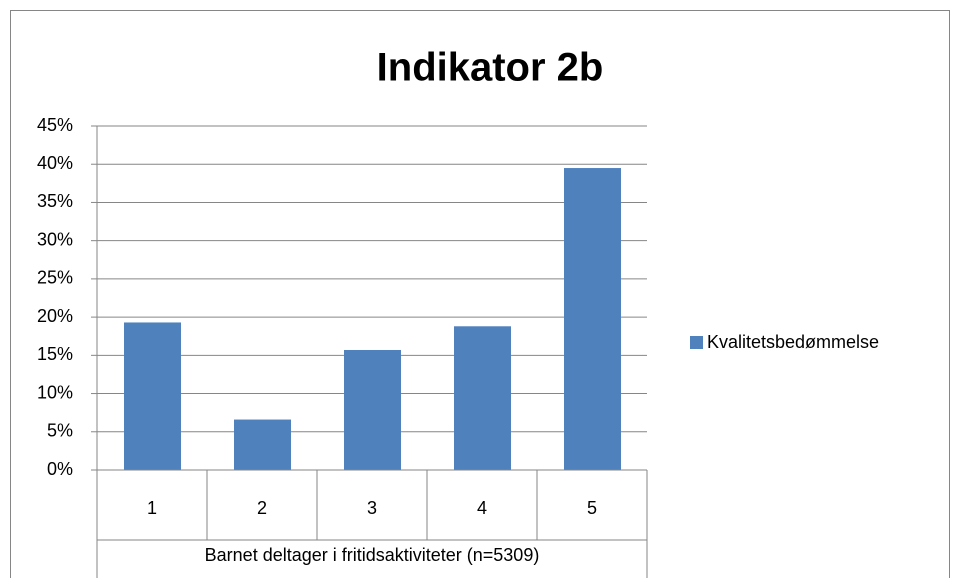  Describe the element at coordinates (482, 508) in the screenshot. I see `x-tick-label: 4` at that location.